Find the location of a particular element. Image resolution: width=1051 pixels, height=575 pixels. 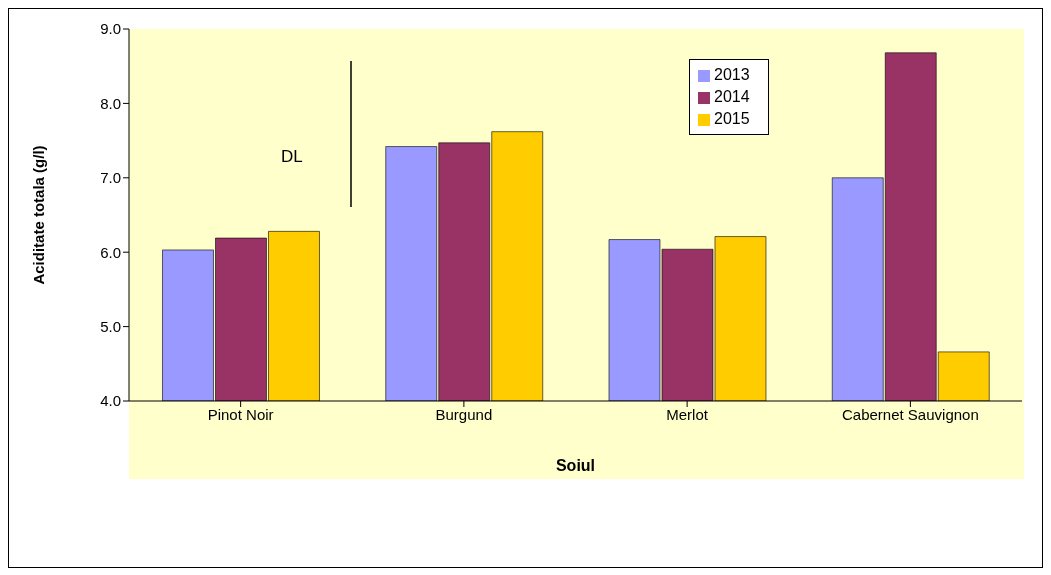

y-tick-label: 6.0 is located at coordinates (110, 252).